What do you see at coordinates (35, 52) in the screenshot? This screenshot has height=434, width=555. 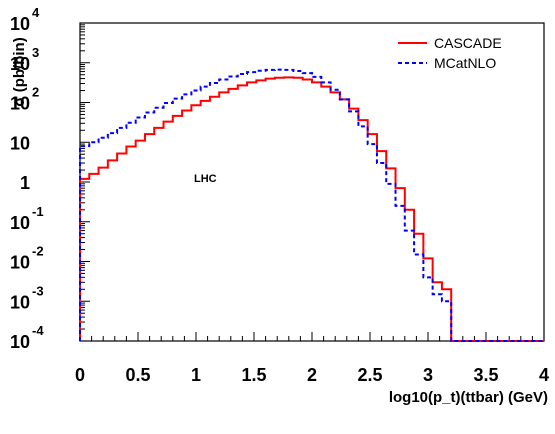 I see `y-tick-exponent: 3` at bounding box center [35, 52].